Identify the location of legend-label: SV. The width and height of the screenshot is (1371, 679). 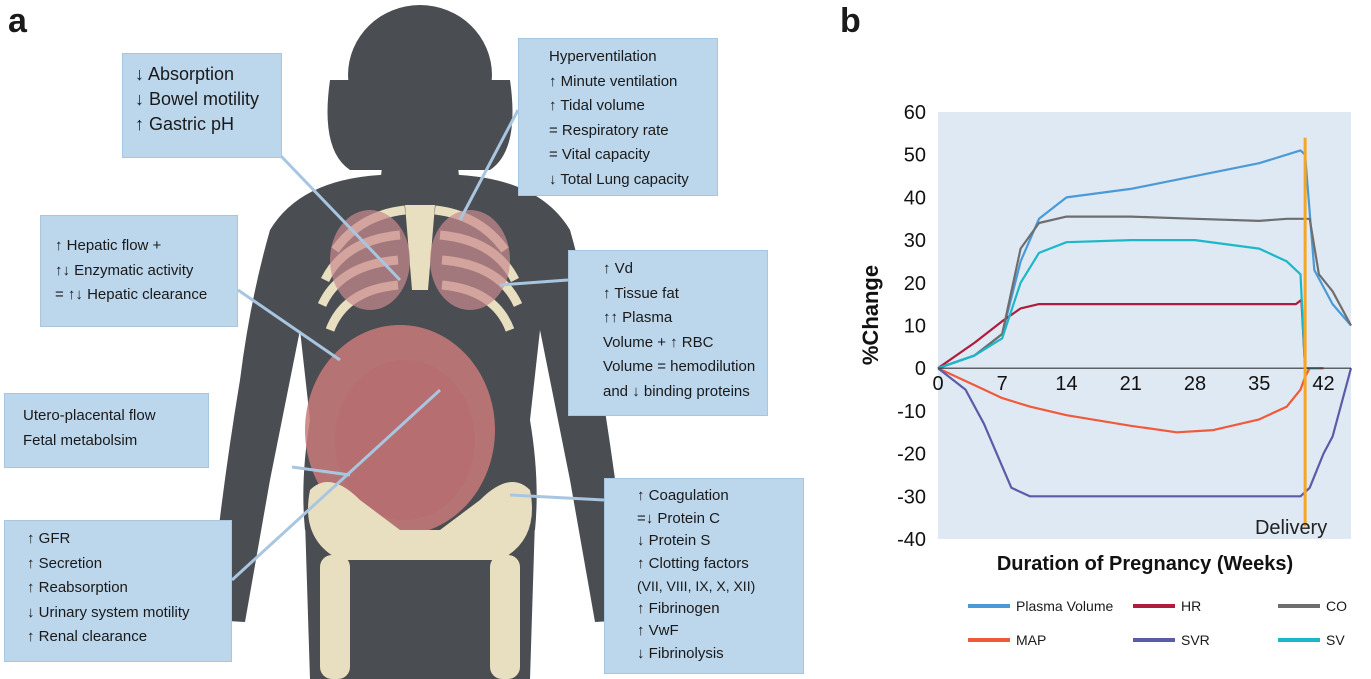
(1335, 640).